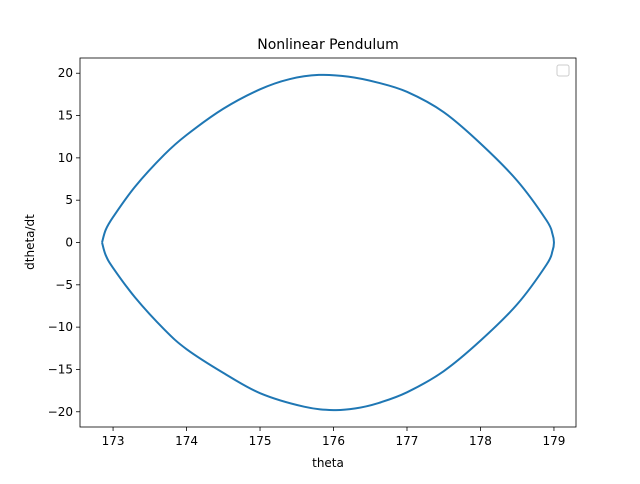 The height and width of the screenshot is (484, 640). Describe the element at coordinates (480, 441) in the screenshot. I see `x-tick-label: 178` at that location.